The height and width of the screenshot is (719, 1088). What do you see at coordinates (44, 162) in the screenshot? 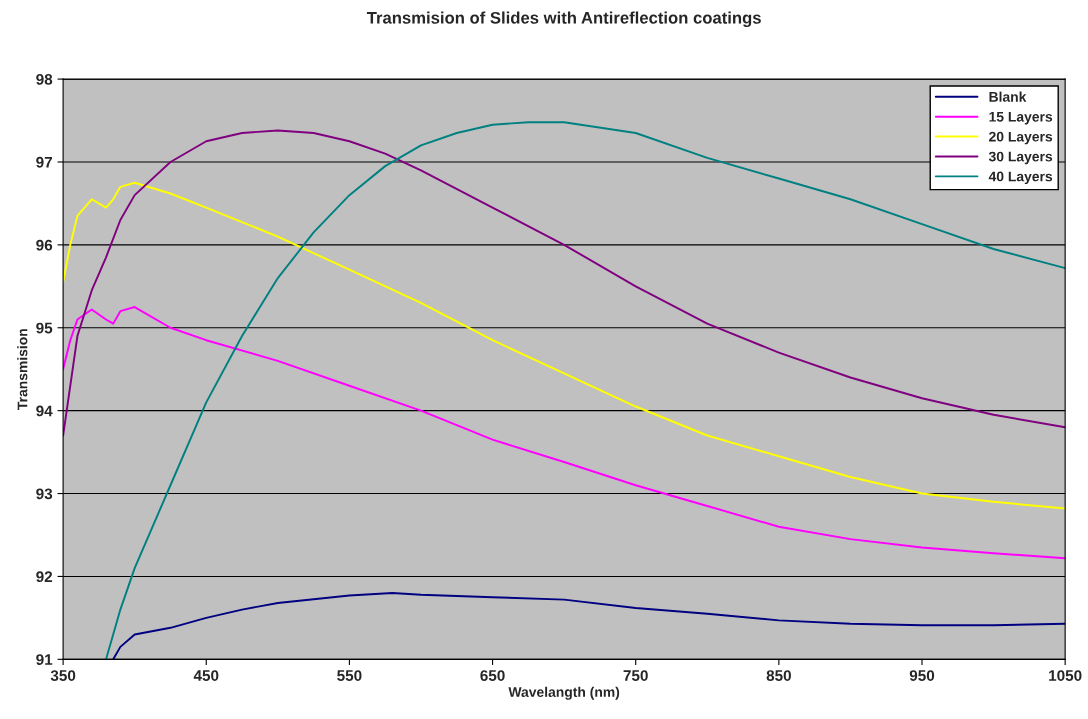
I see `y-tick-label: 97` at bounding box center [44, 162].